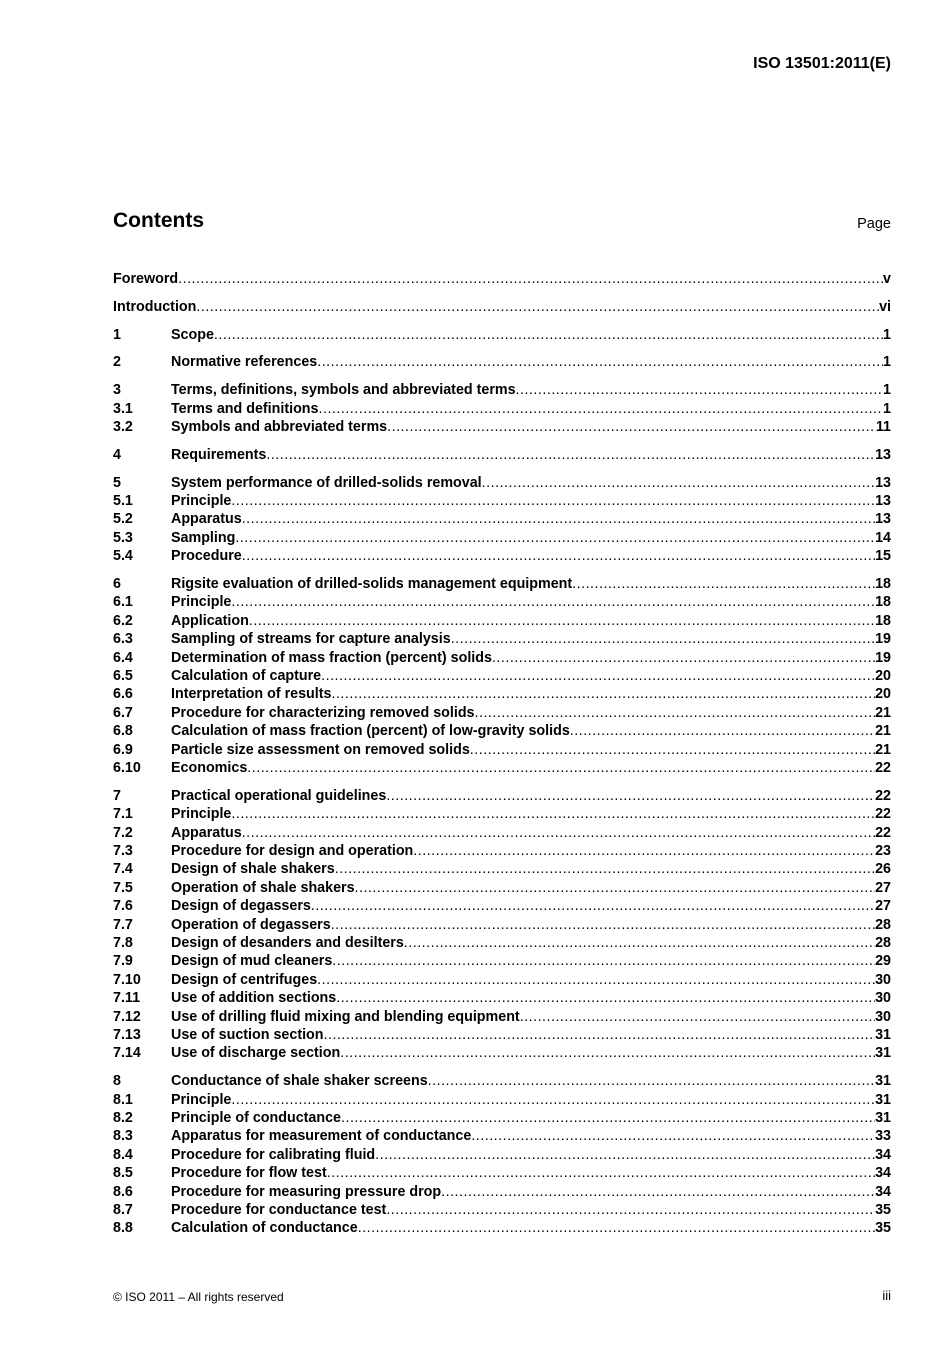 This screenshot has width=950, height=1345. What do you see at coordinates (883, 712) in the screenshot?
I see `section-page: 21` at bounding box center [883, 712].